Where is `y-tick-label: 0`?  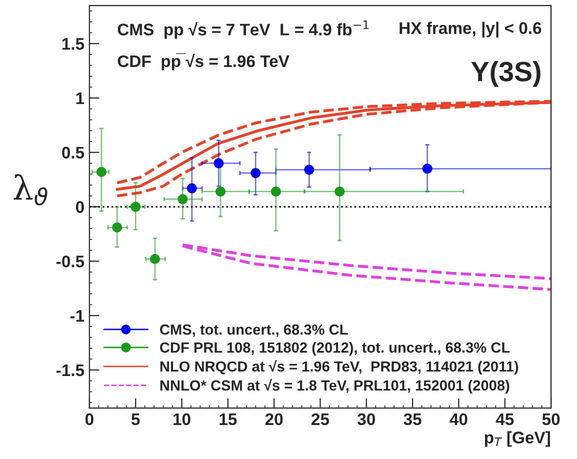 y-tick-label: 0 is located at coordinates (80, 207).